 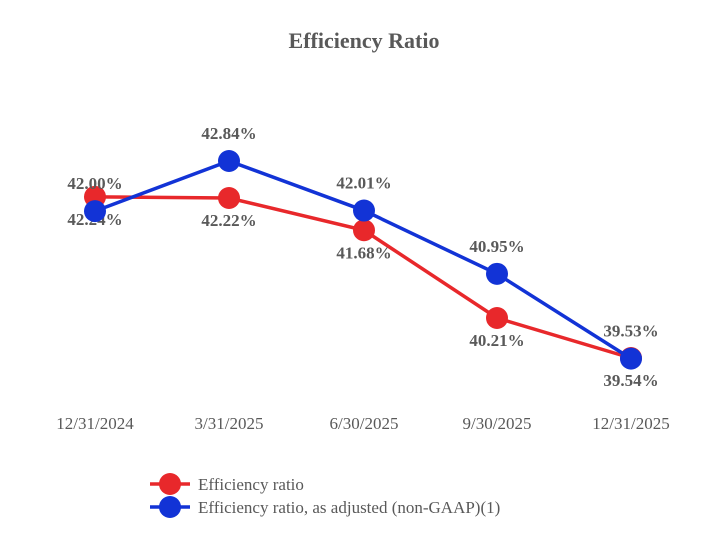 What do you see at coordinates (364, 40) in the screenshot?
I see `chart-title: Efficiency Ratio` at bounding box center [364, 40].